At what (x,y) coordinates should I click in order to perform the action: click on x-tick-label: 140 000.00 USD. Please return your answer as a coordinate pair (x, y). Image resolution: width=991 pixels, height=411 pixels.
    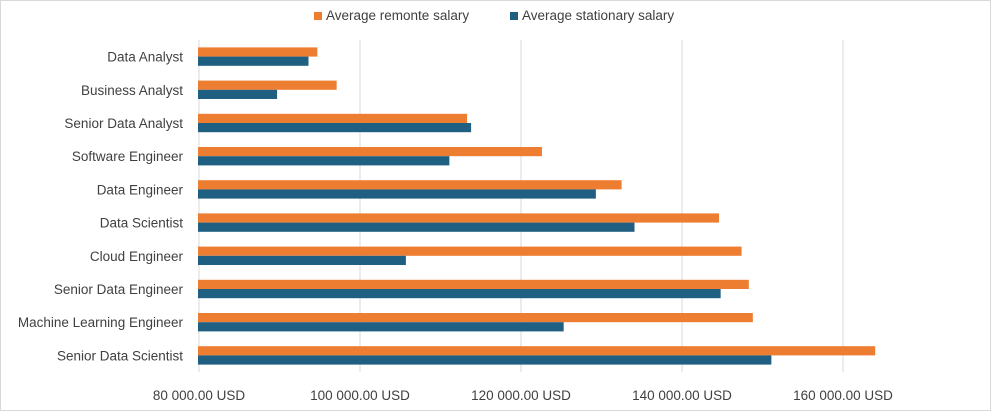
    Looking at the image, I should click on (682, 395).